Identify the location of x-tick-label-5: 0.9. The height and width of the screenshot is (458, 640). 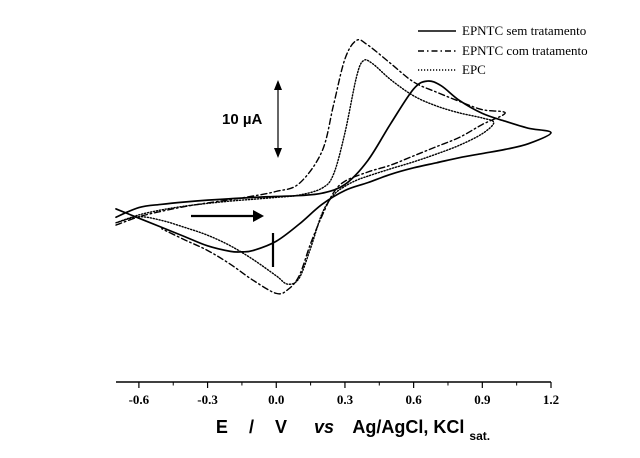
(482, 399).